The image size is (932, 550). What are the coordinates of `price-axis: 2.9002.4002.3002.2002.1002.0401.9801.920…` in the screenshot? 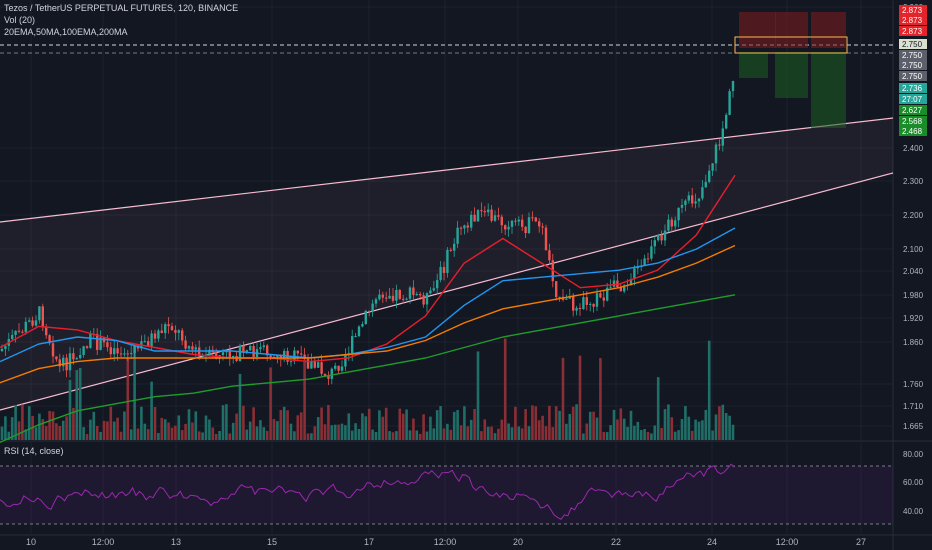 It's located at (913, 259).